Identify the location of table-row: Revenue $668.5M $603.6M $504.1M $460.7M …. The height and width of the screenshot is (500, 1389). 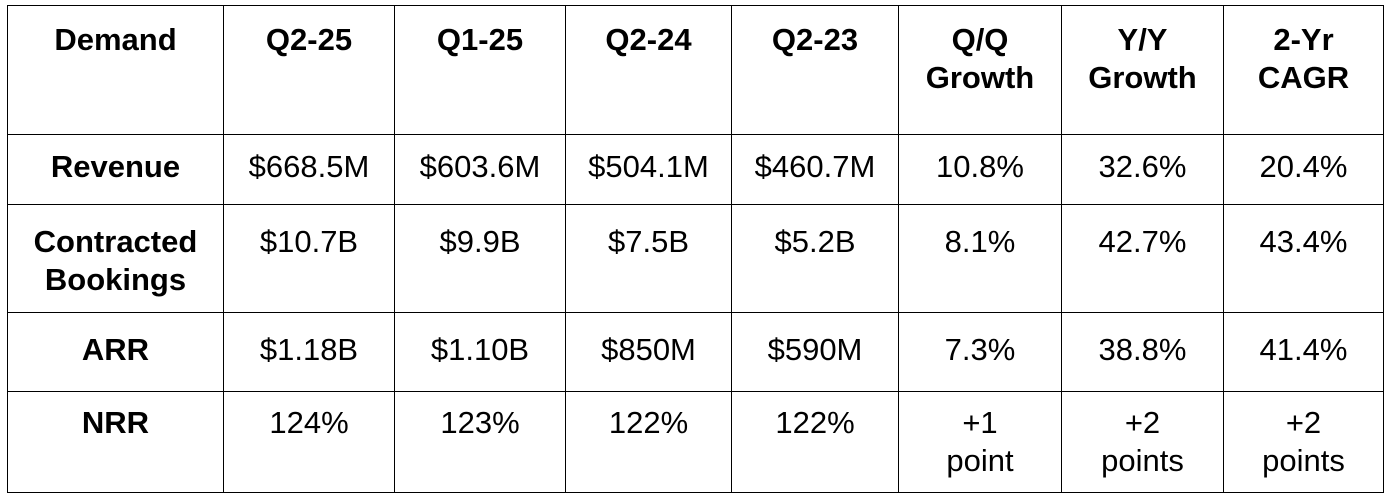
(695, 169).